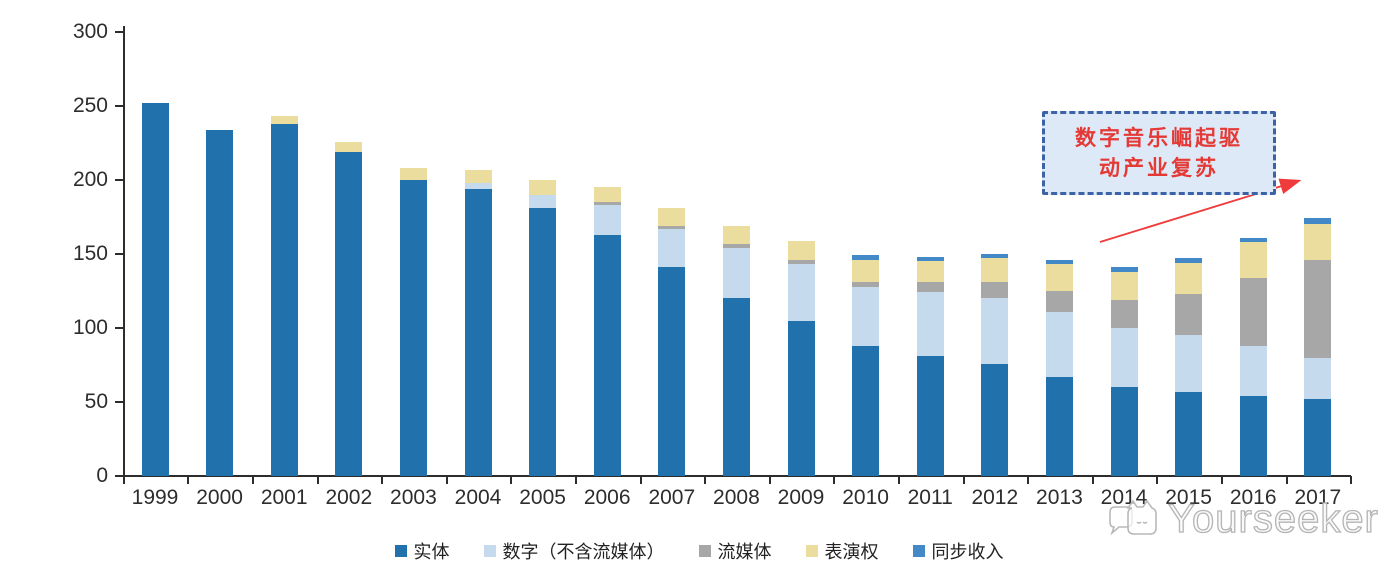  I want to click on y-axis-line, so click(124, 251).